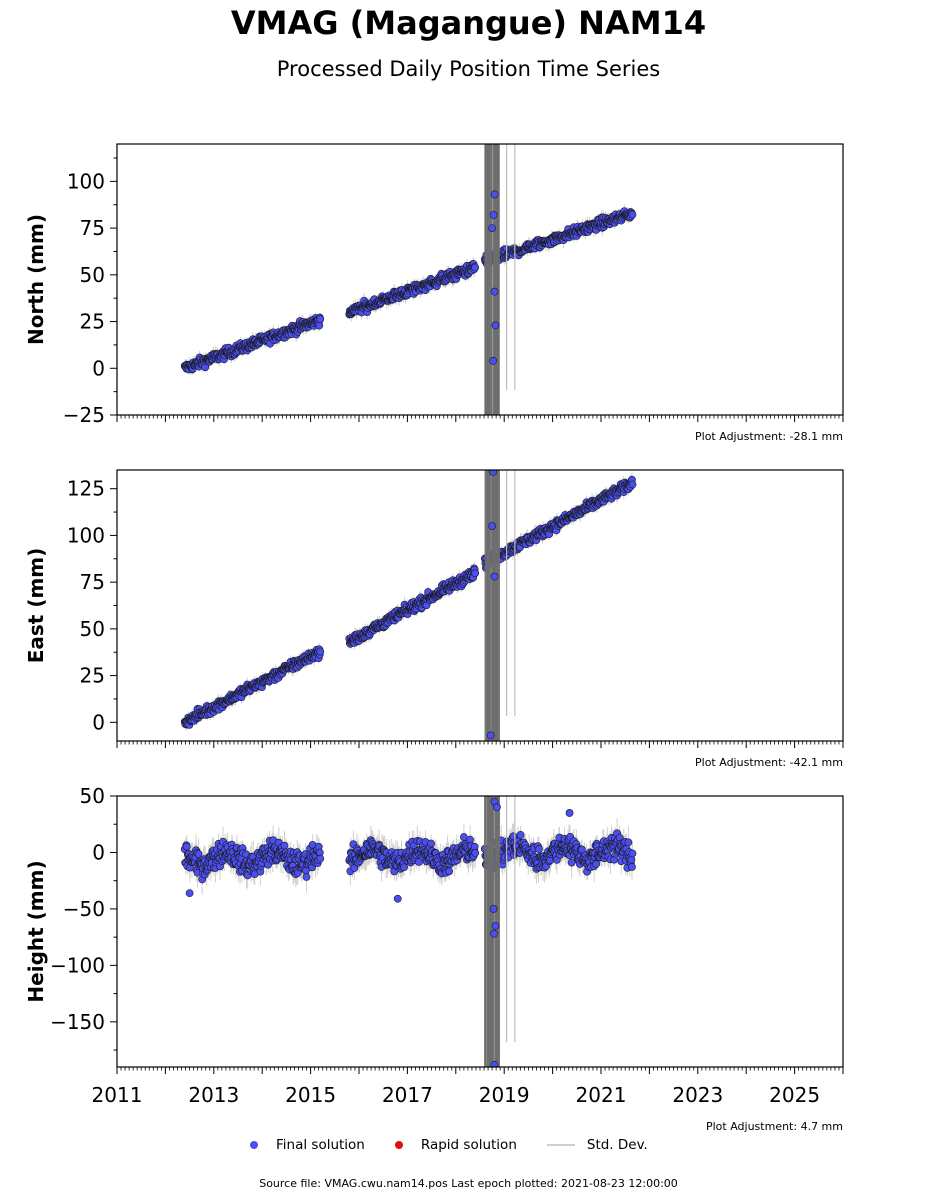  I want to click on chart-subtitle: Processed Daily Position Time Series, so click(468, 69).